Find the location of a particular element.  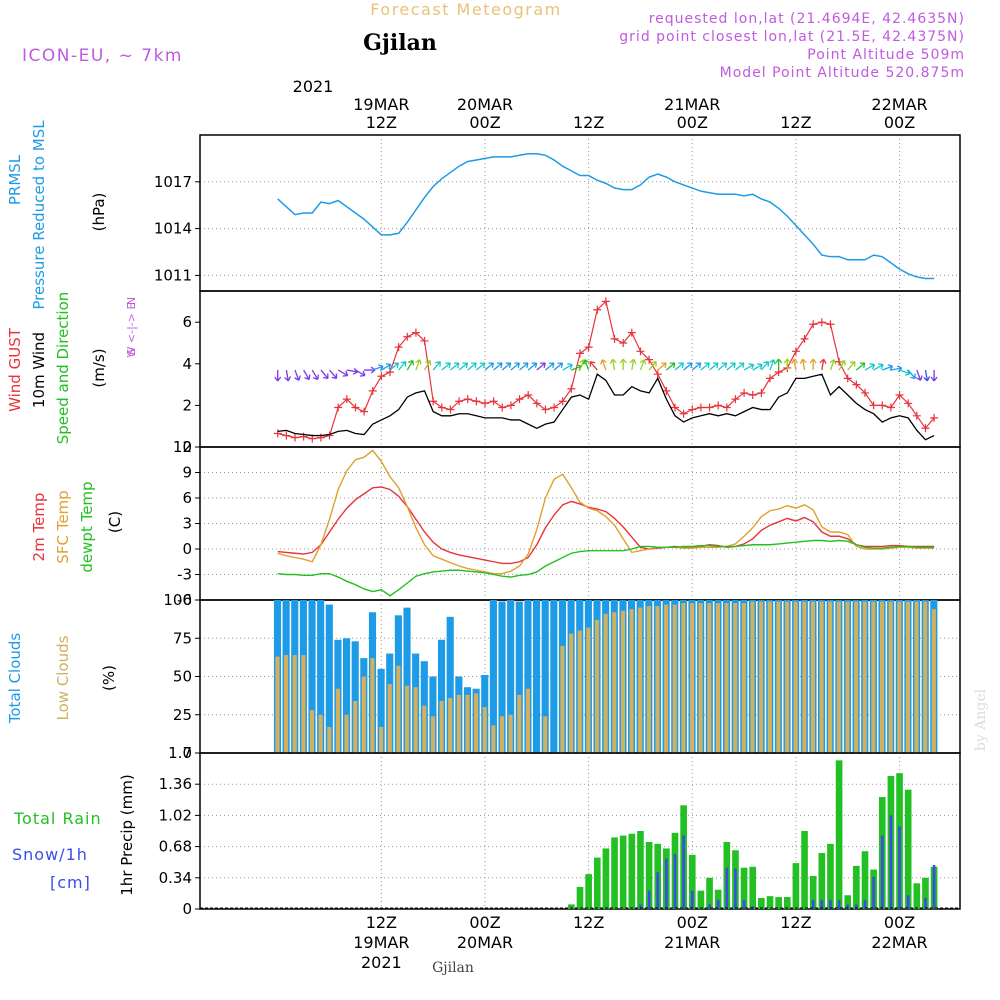

y-tick-label: 0.34 is located at coordinates (175, 878).